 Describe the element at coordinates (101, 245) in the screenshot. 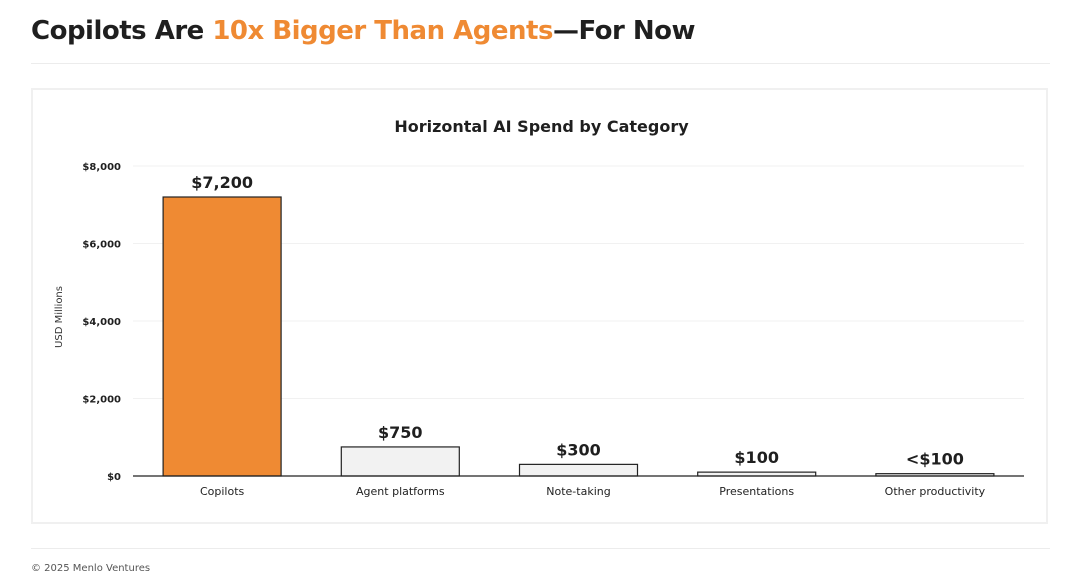

I see `y-tick-label: $6,000` at that location.